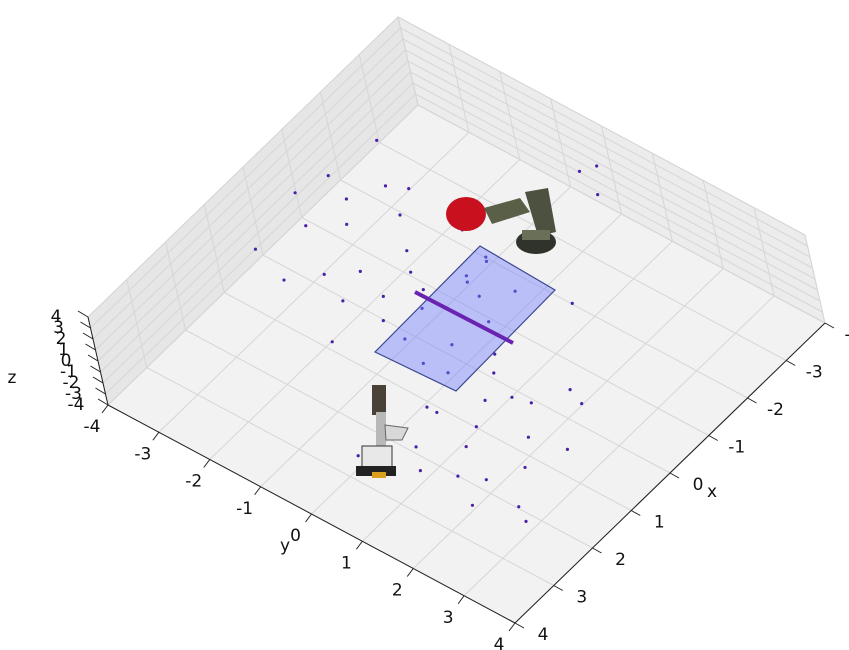  What do you see at coordinates (56, 317) in the screenshot?
I see `z-tick-label: 4` at bounding box center [56, 317].